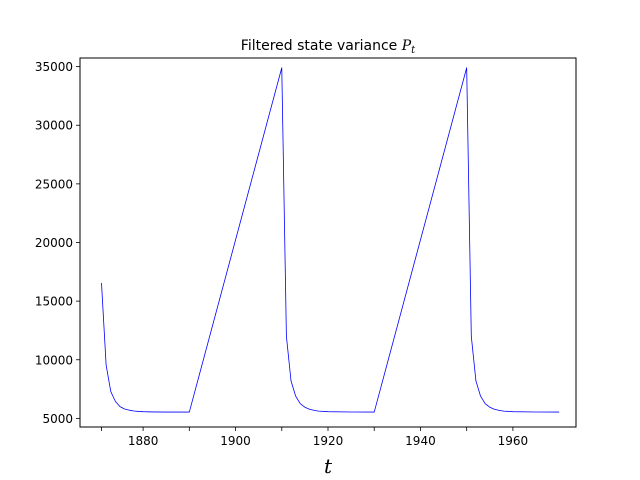 The width and height of the screenshot is (640, 480). What do you see at coordinates (54, 126) in the screenshot?
I see `y-tick-label: 30000` at bounding box center [54, 126].